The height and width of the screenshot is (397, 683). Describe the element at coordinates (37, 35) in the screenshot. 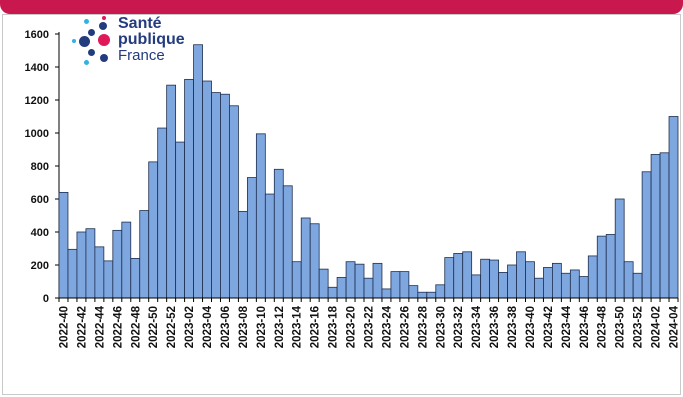

I see `y-tick-label: 1600` at that location.